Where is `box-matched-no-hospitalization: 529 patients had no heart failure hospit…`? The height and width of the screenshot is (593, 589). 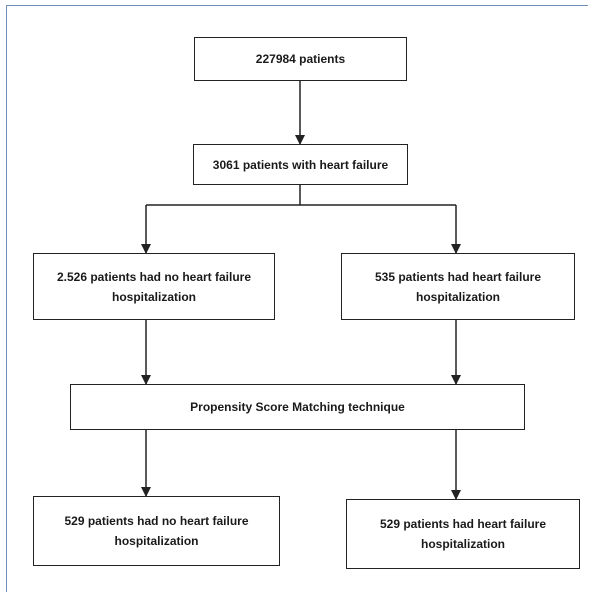 box-matched-no-hospitalization: 529 patients had no heart failure hospit… is located at coordinates (156, 531).